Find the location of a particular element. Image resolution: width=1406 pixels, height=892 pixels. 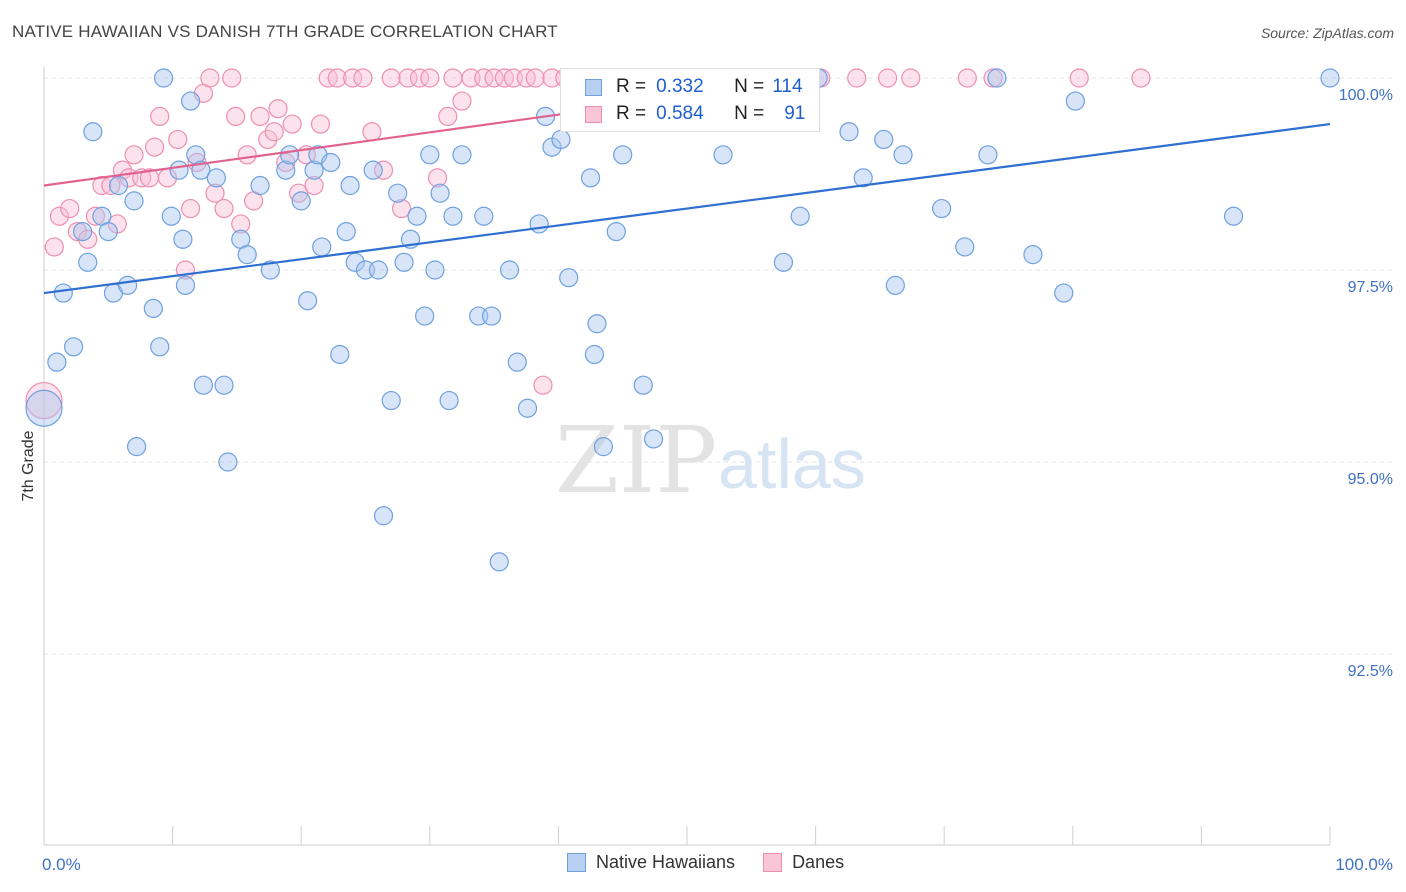

bottom-legend-label-danes: Danes is located at coordinates (818, 862).